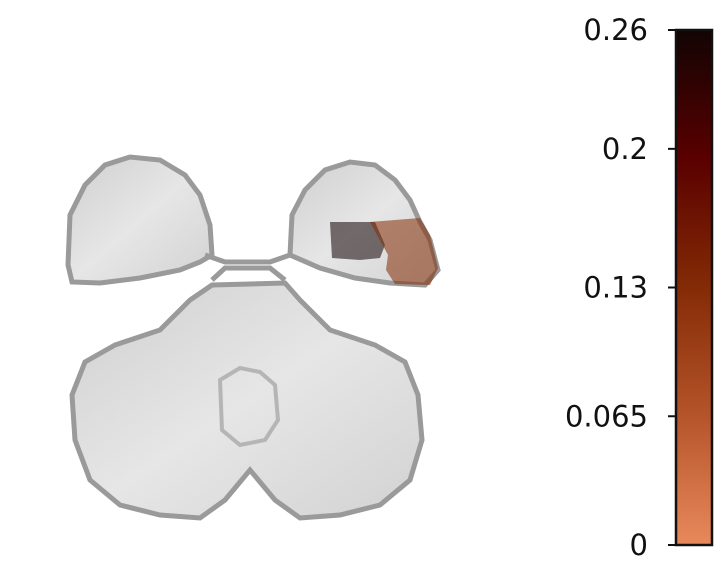 The height and width of the screenshot is (575, 725). What do you see at coordinates (615, 30) in the screenshot?
I see `tick-label: 0.26` at bounding box center [615, 30].